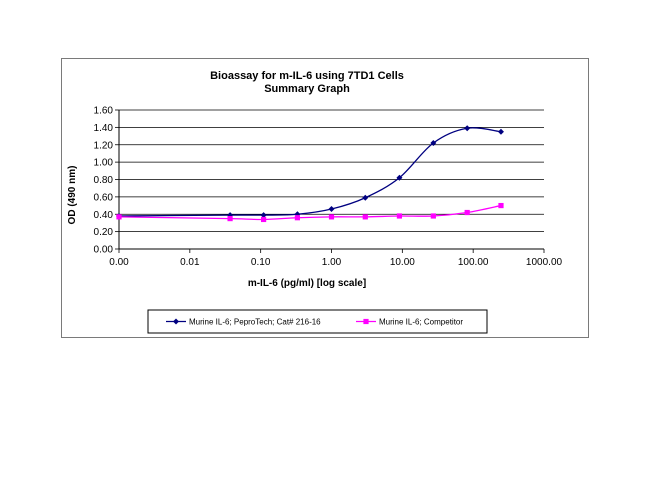  I want to click on y-axis-label: OD (490 nm), so click(72, 195).